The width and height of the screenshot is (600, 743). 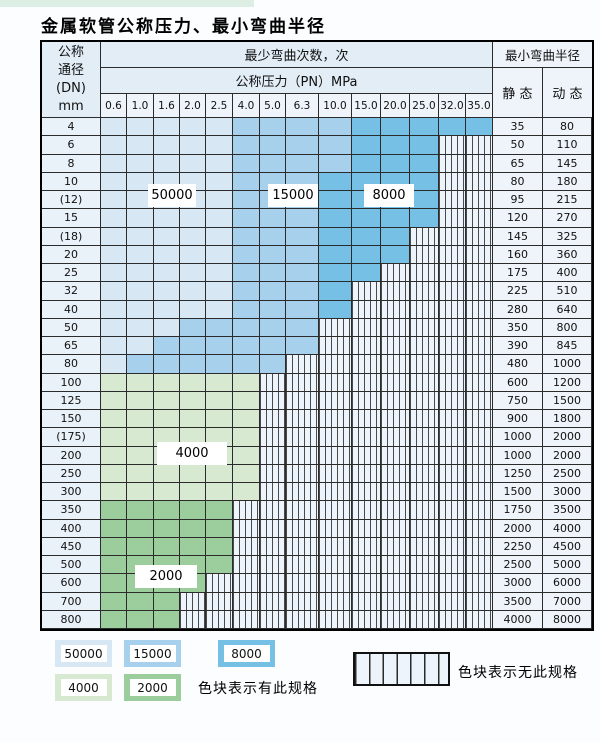 I want to click on static-radius-cell: 390, so click(x=518, y=346).